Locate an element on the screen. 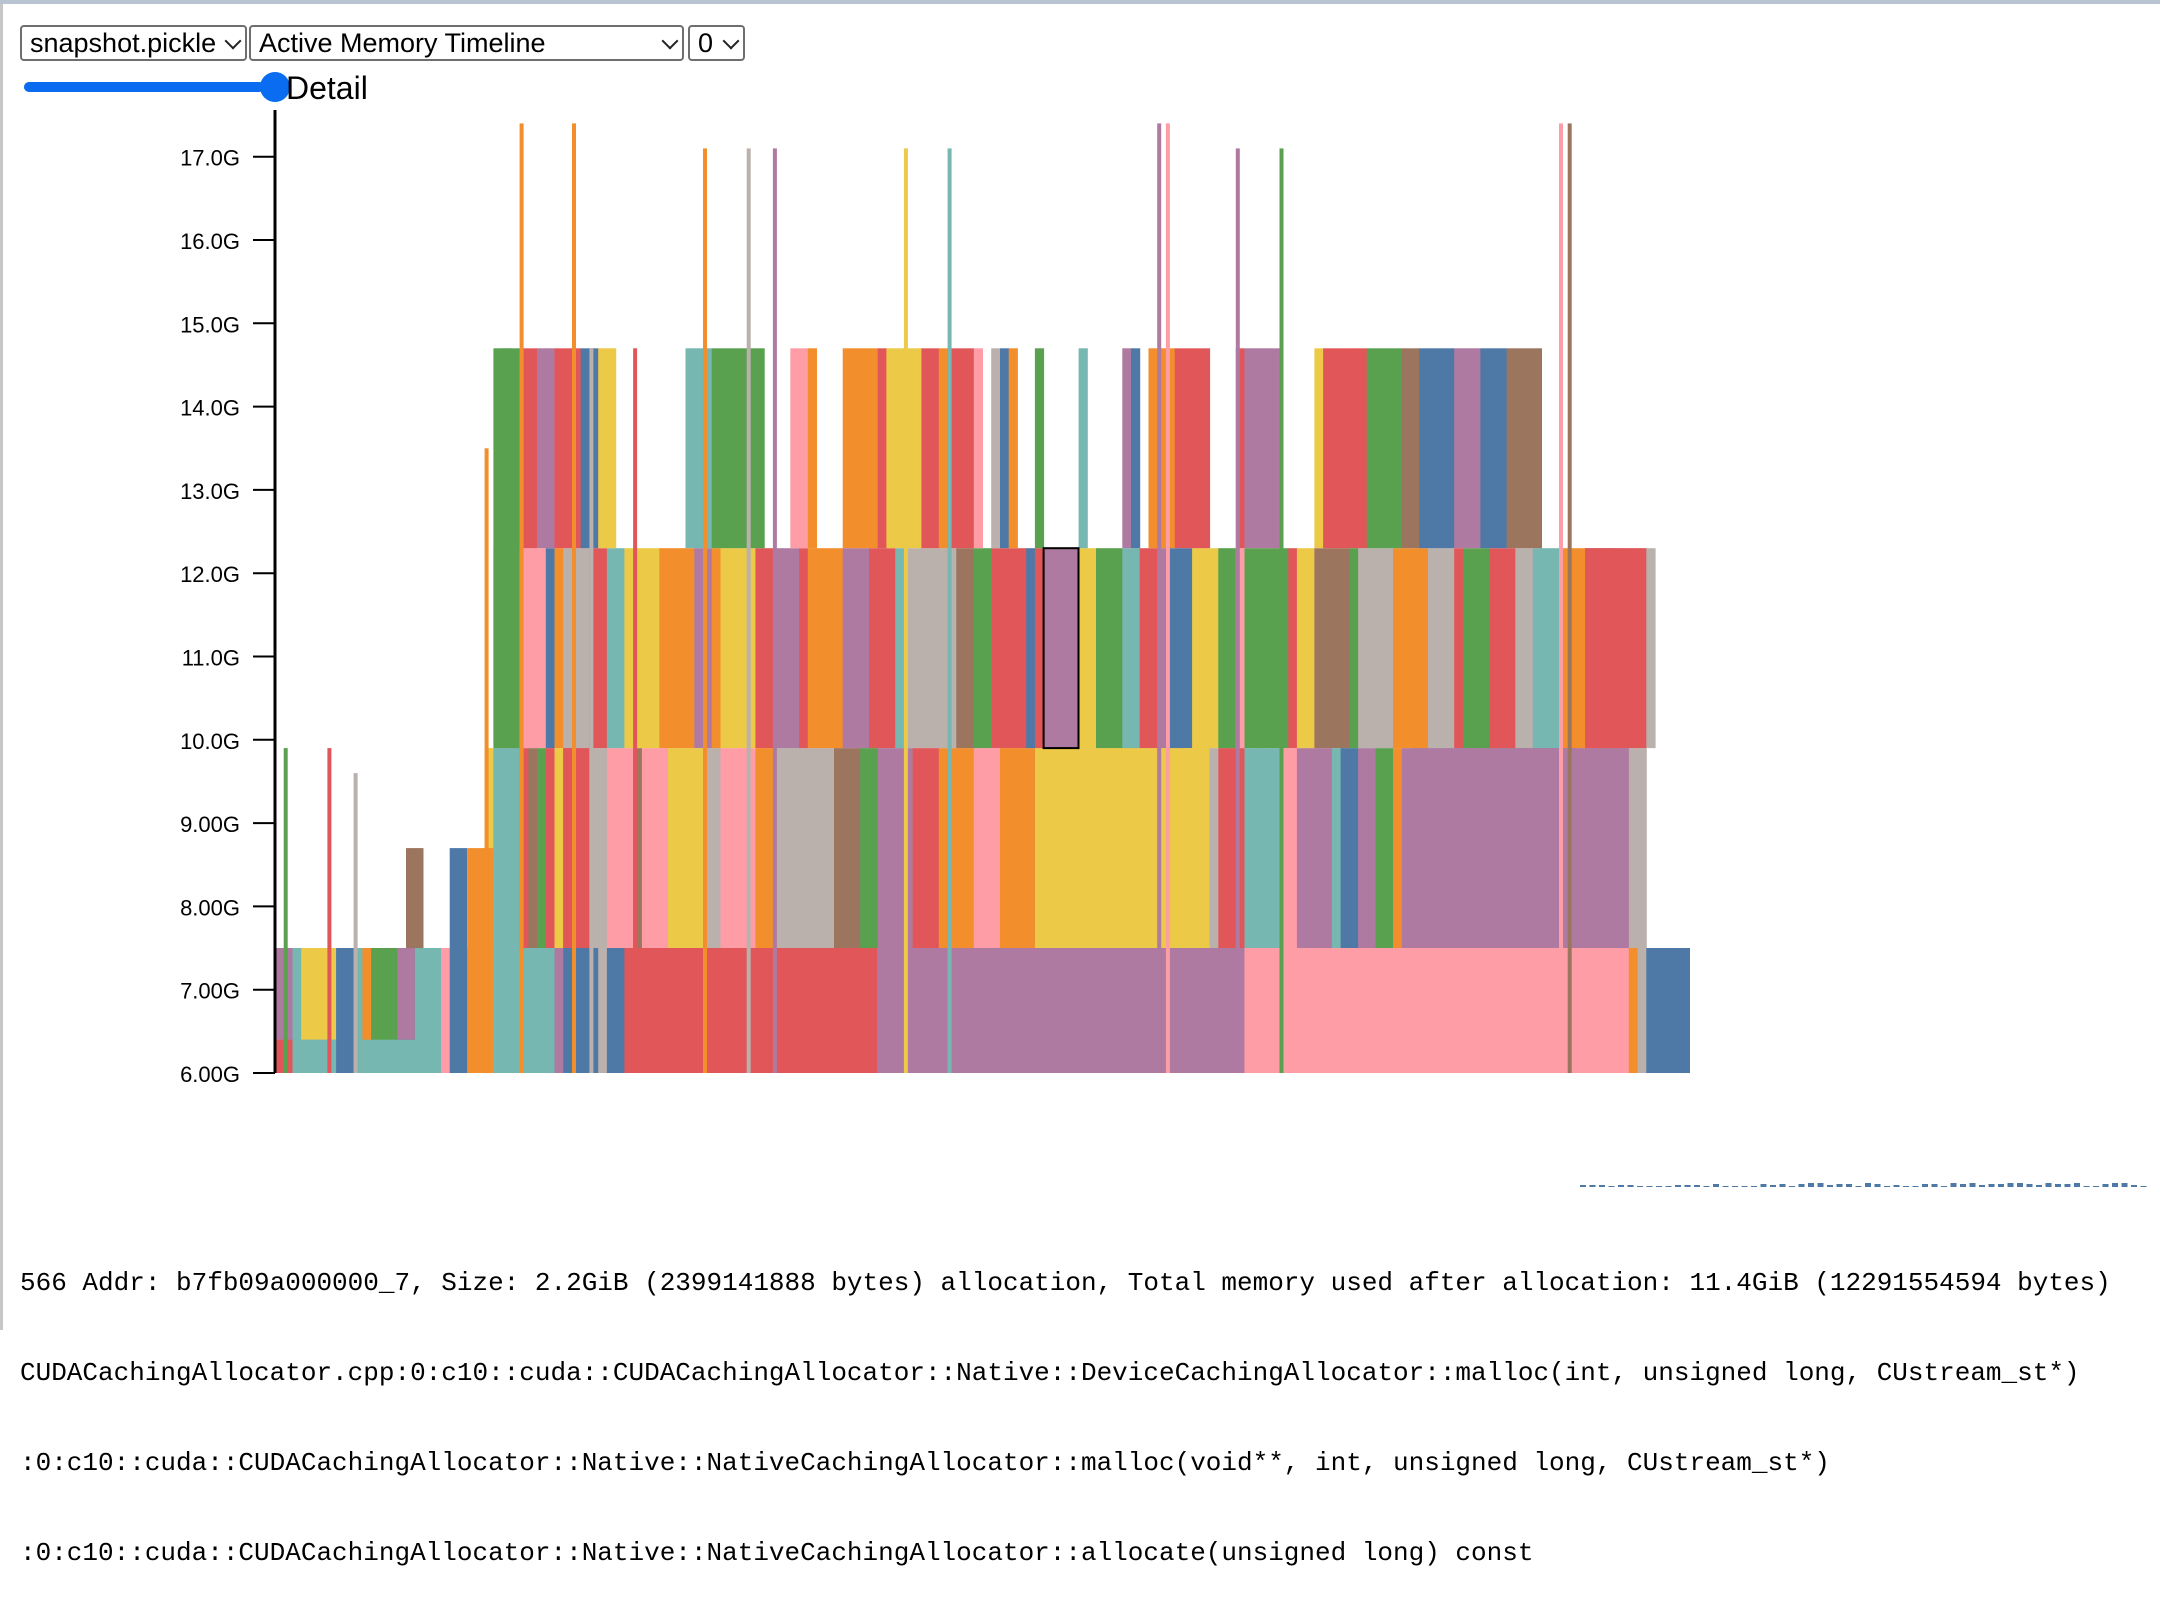  view-select: Active Memory Timeline is located at coordinates (466, 43).